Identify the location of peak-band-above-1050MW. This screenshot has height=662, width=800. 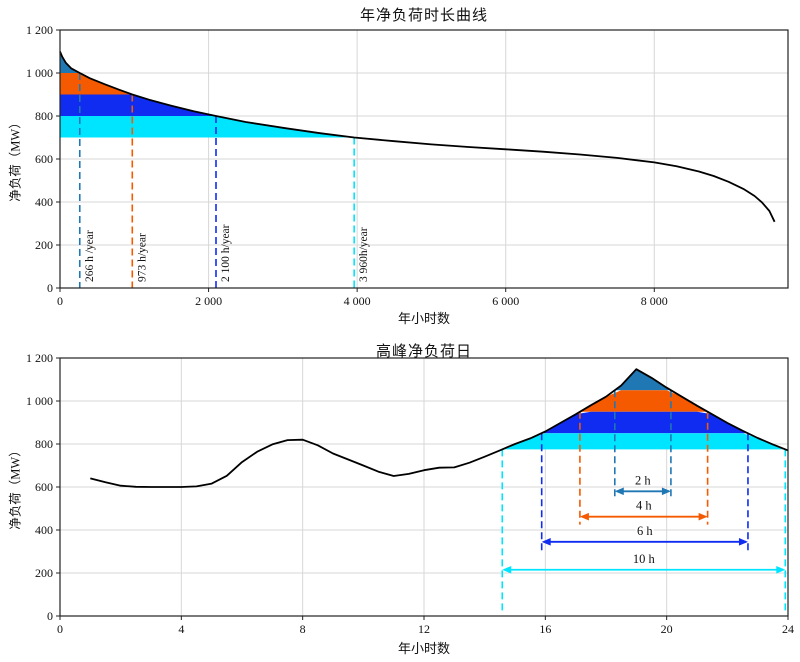
(642, 380).